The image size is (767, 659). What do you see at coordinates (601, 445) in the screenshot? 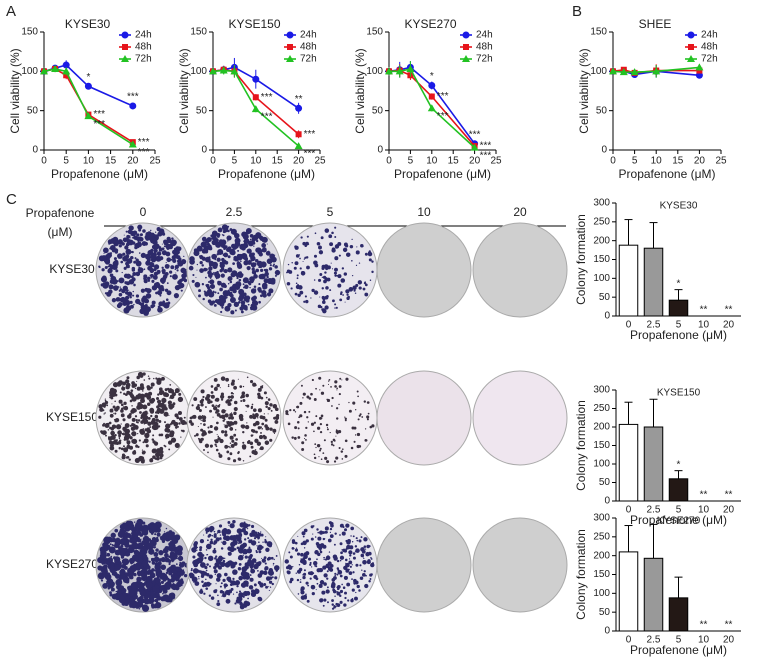
I see `y-tick-label: 150` at bounding box center [601, 445].